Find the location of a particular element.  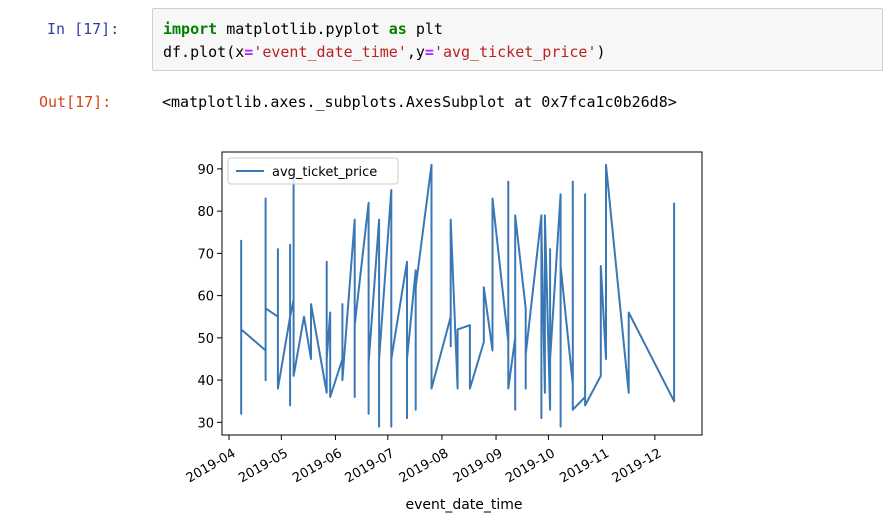

x-tick-label: 2019-05 is located at coordinates (263, 466).